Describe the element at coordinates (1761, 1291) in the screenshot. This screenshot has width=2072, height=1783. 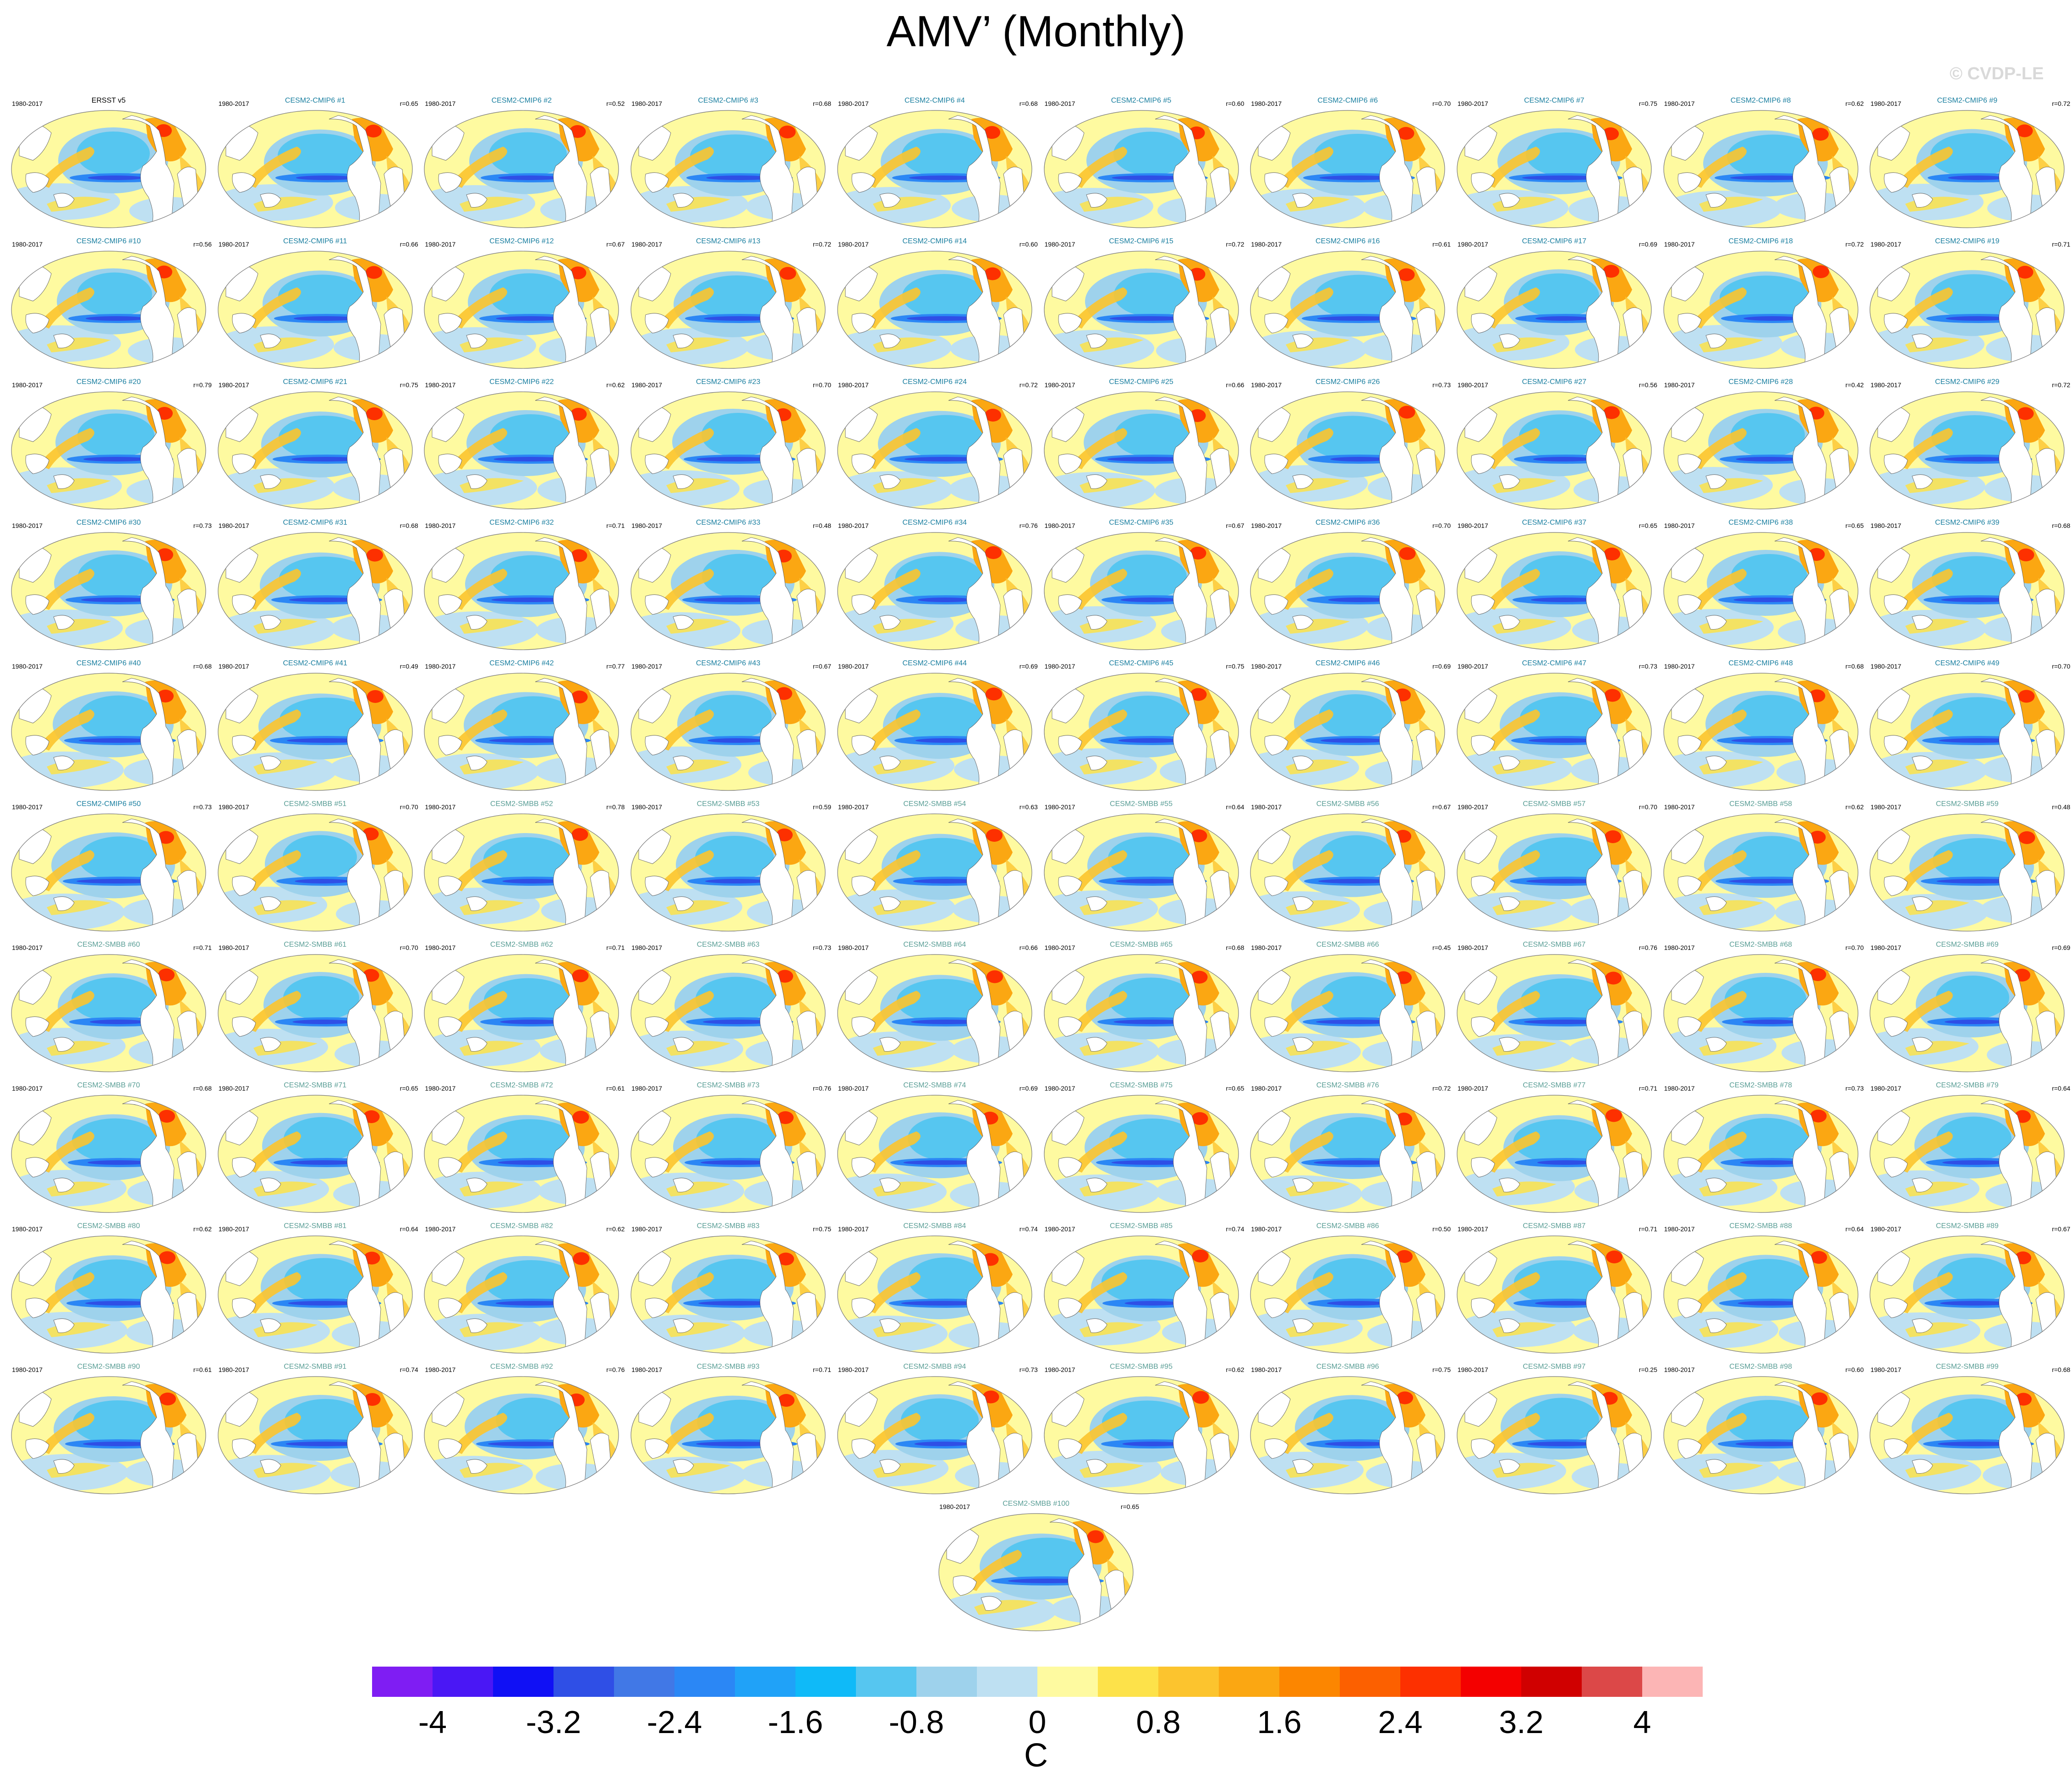
I see `map-panel: 1980-2017 CESM2-SMBB #88 r=0.64` at that location.